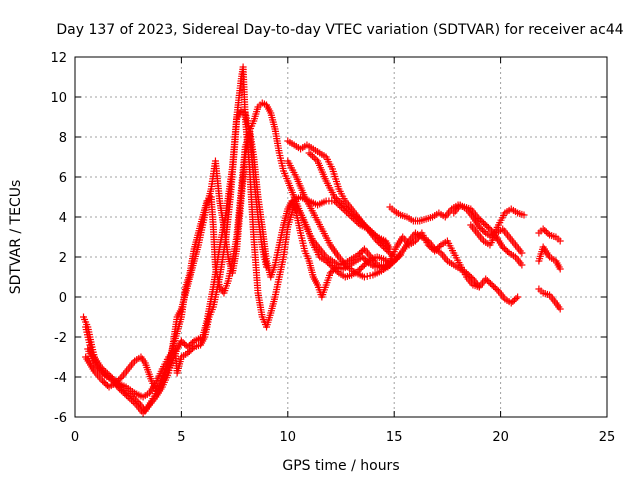  Describe the element at coordinates (500, 437) in the screenshot. I see `x-tick-label: 20` at that location.